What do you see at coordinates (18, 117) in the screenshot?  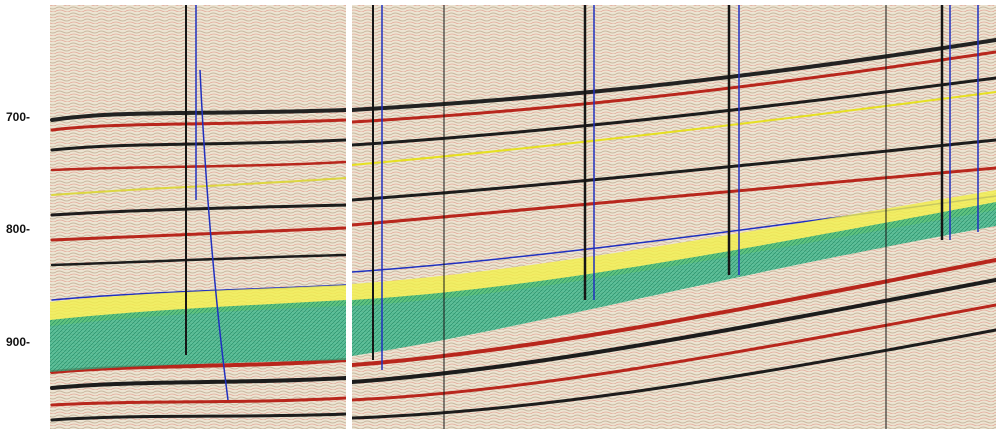 I see `tick-label-700: 700-` at bounding box center [18, 117].